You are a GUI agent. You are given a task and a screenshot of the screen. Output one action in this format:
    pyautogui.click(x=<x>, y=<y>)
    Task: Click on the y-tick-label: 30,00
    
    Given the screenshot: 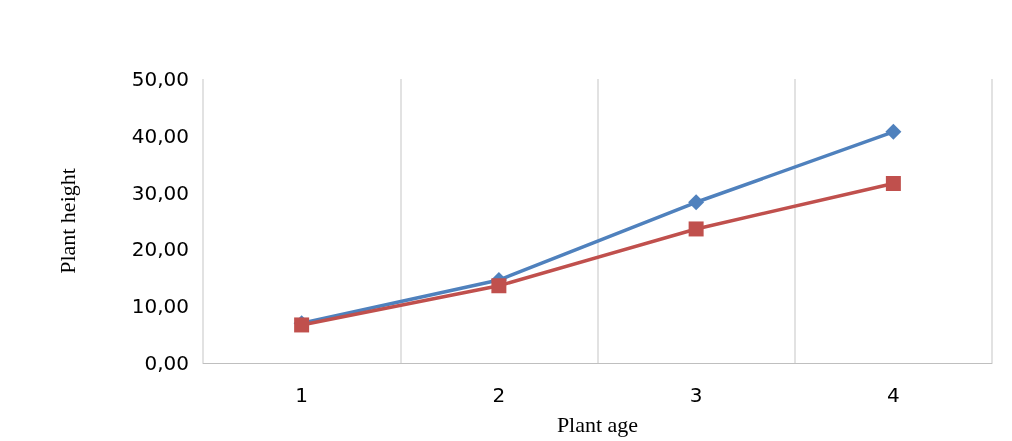 What is the action you would take?
    pyautogui.click(x=160, y=192)
    